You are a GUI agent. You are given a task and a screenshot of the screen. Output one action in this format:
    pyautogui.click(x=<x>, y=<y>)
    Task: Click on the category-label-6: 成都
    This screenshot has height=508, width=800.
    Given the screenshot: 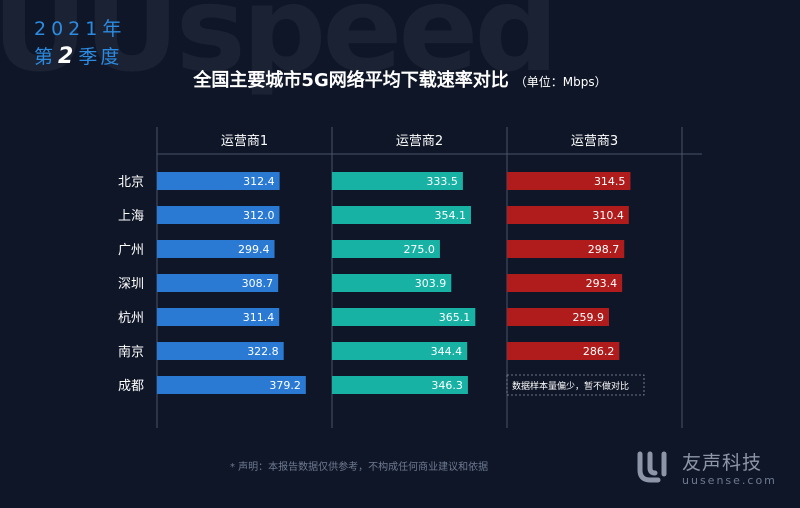 What is the action you would take?
    pyautogui.click(x=131, y=386)
    